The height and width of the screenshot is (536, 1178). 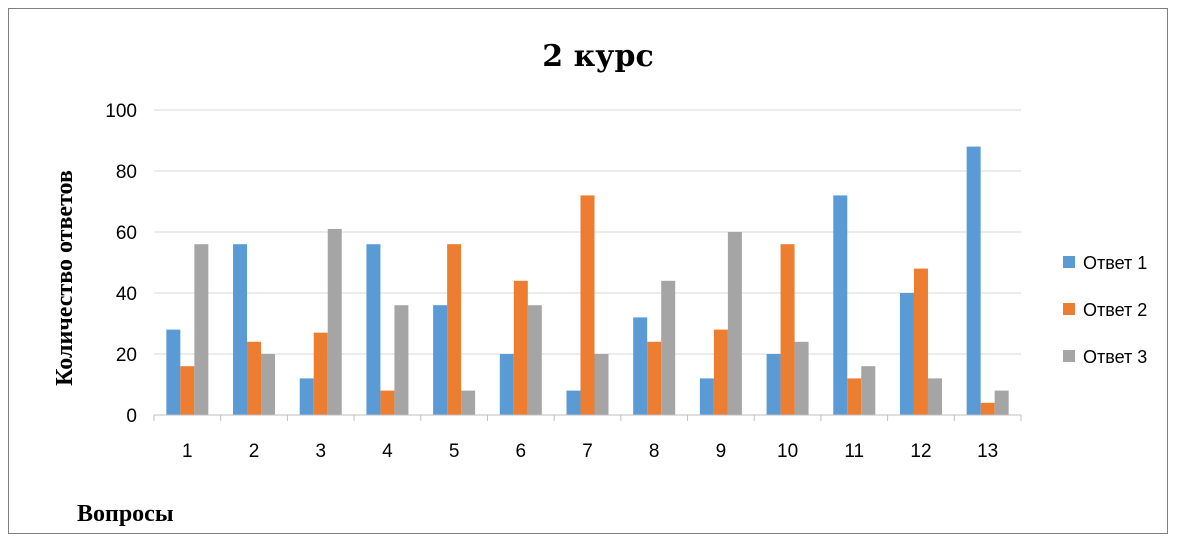 What do you see at coordinates (1001, 402) in the screenshot?
I see `bar-ответ-3-q13` at bounding box center [1001, 402].